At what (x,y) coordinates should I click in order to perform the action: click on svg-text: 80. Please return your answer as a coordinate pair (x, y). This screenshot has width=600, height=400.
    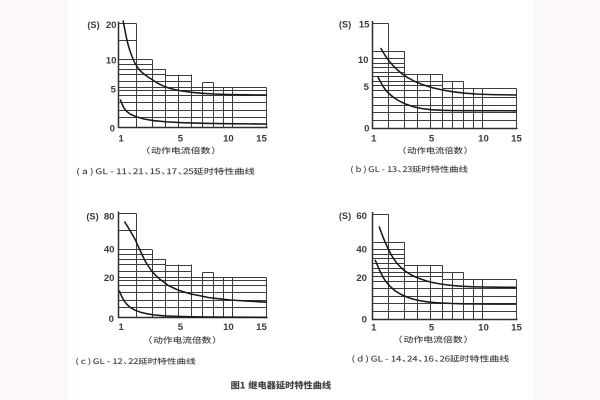
    Looking at the image, I should click on (109, 217).